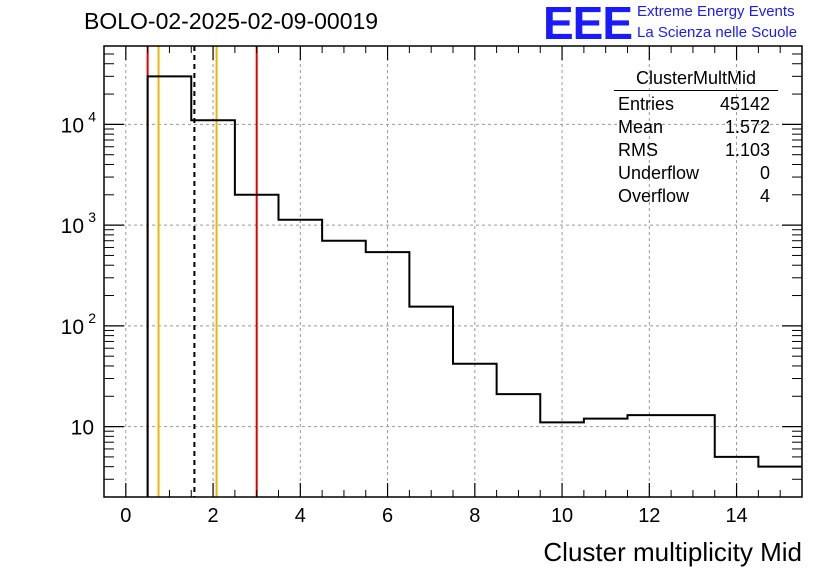  What do you see at coordinates (92, 318) in the screenshot?
I see `y-tick-exponent: 2` at bounding box center [92, 318].